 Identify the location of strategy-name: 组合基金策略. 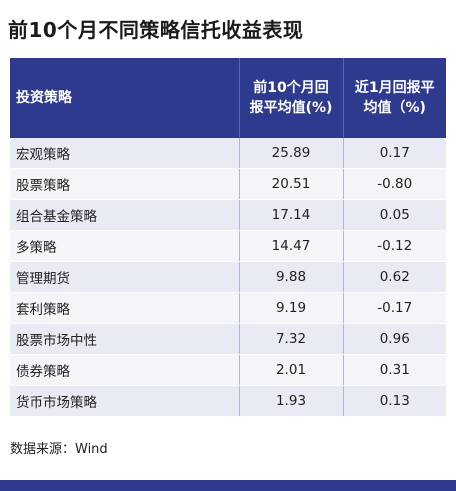
(124, 215).